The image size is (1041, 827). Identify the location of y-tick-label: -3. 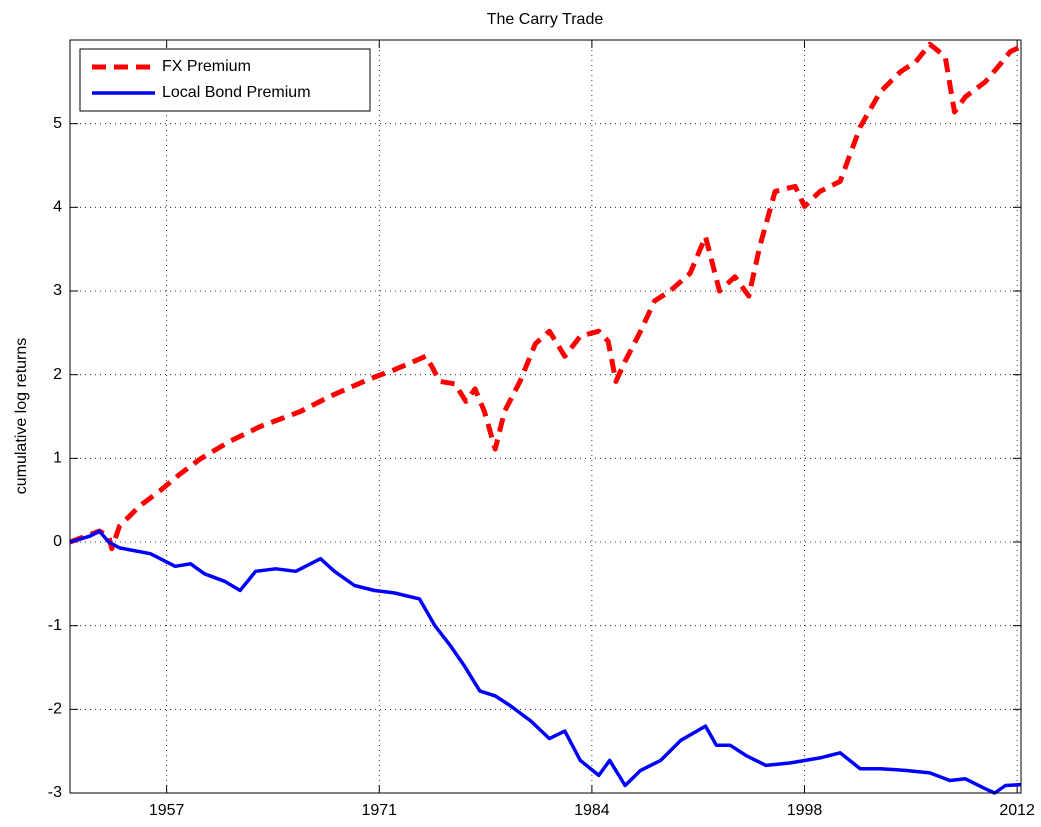
(55, 792).